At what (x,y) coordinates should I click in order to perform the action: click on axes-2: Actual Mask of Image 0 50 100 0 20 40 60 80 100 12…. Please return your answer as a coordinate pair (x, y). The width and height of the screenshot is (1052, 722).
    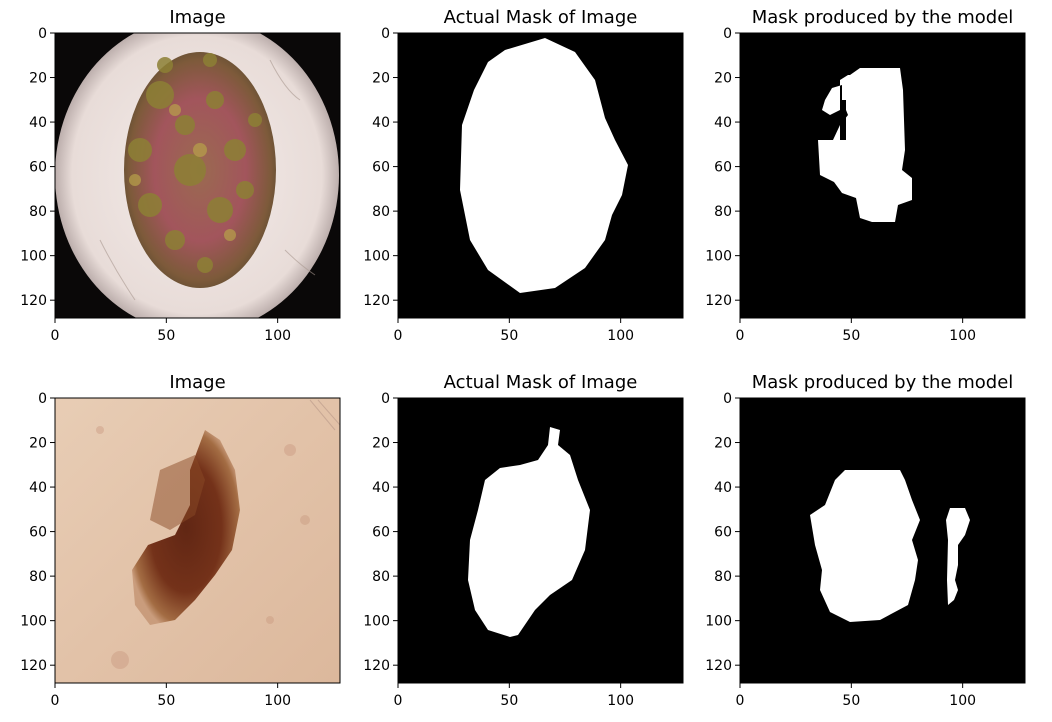
    Looking at the image, I should click on (523, 175).